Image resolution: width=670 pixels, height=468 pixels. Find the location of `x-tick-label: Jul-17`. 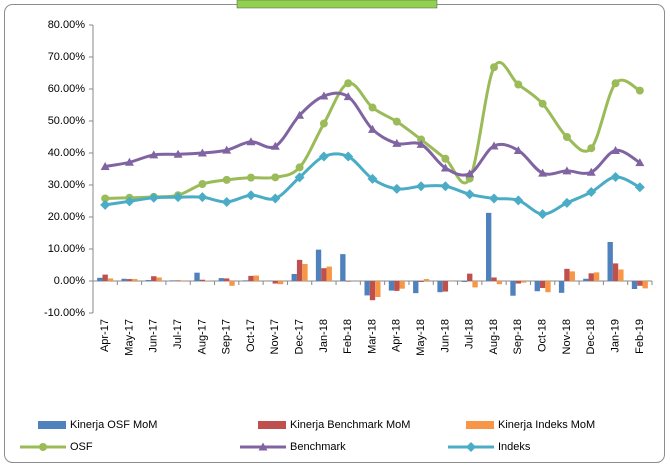

x-tick-label: Jul-17 is located at coordinates (178, 334).